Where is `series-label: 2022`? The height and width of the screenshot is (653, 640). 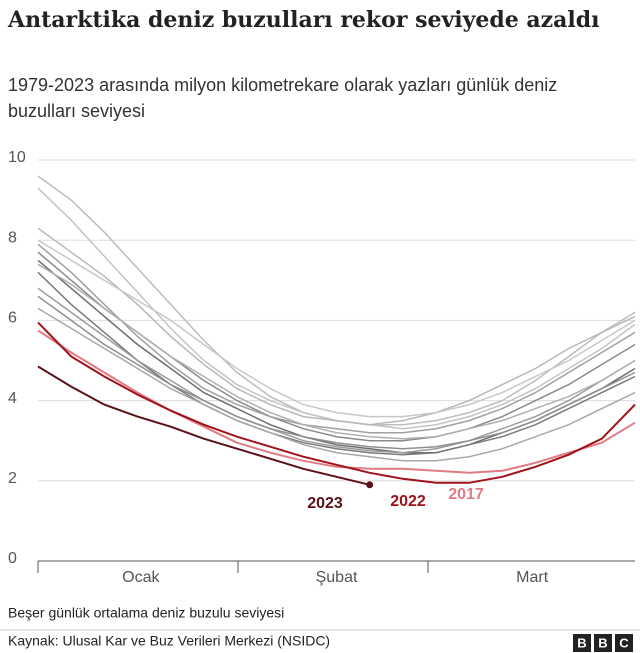
series-label: 2022 is located at coordinates (408, 501).